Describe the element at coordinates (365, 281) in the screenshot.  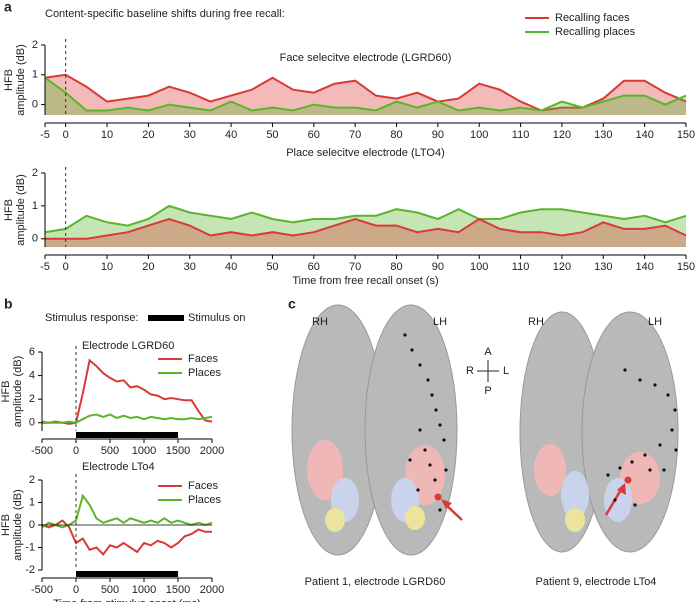
I see `x-axis-label: Time from free recall onset (s)` at that location.